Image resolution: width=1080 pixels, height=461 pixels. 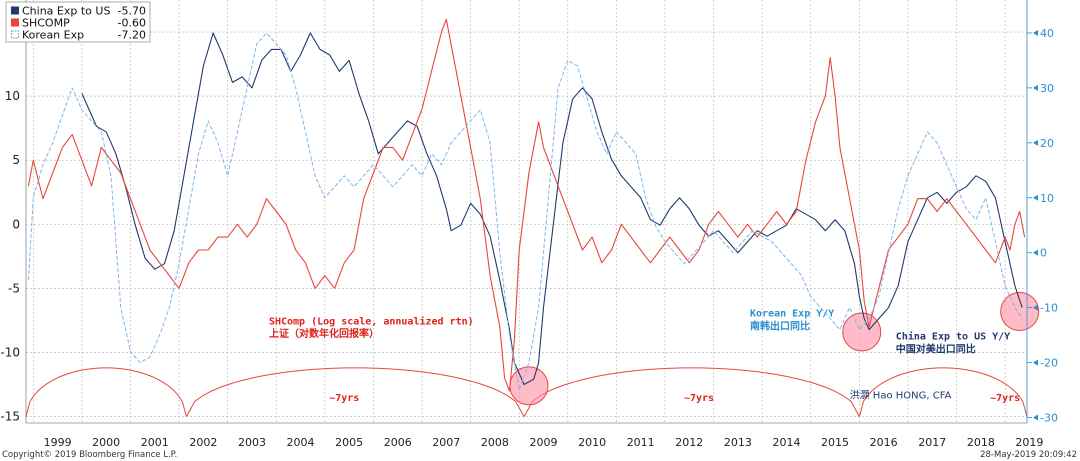 What do you see at coordinates (774, 348) in the screenshot?
I see `highlight-circles` at bounding box center [774, 348].